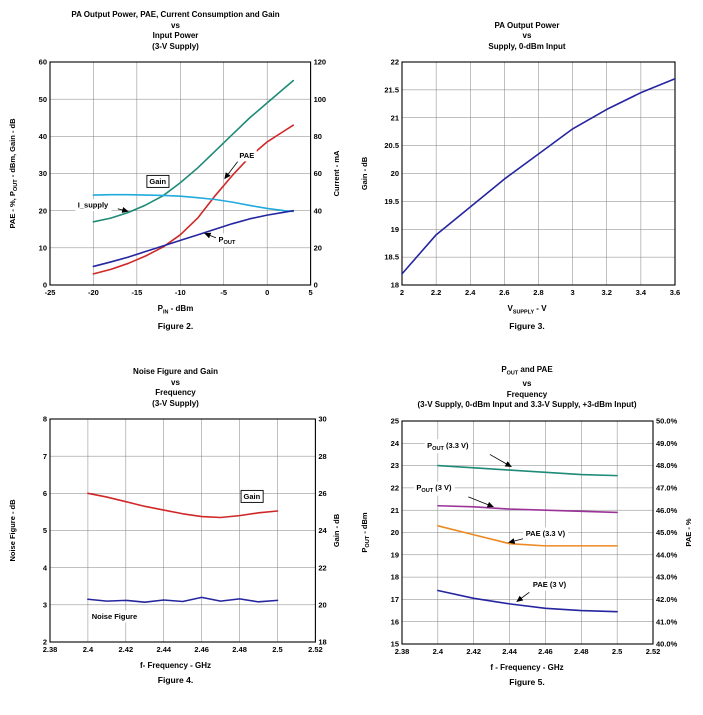 The height and width of the screenshot is (715, 703). Describe the element at coordinates (545, 532) in the screenshot. I see `annotation-label: PAE (3.3 V)` at that location.